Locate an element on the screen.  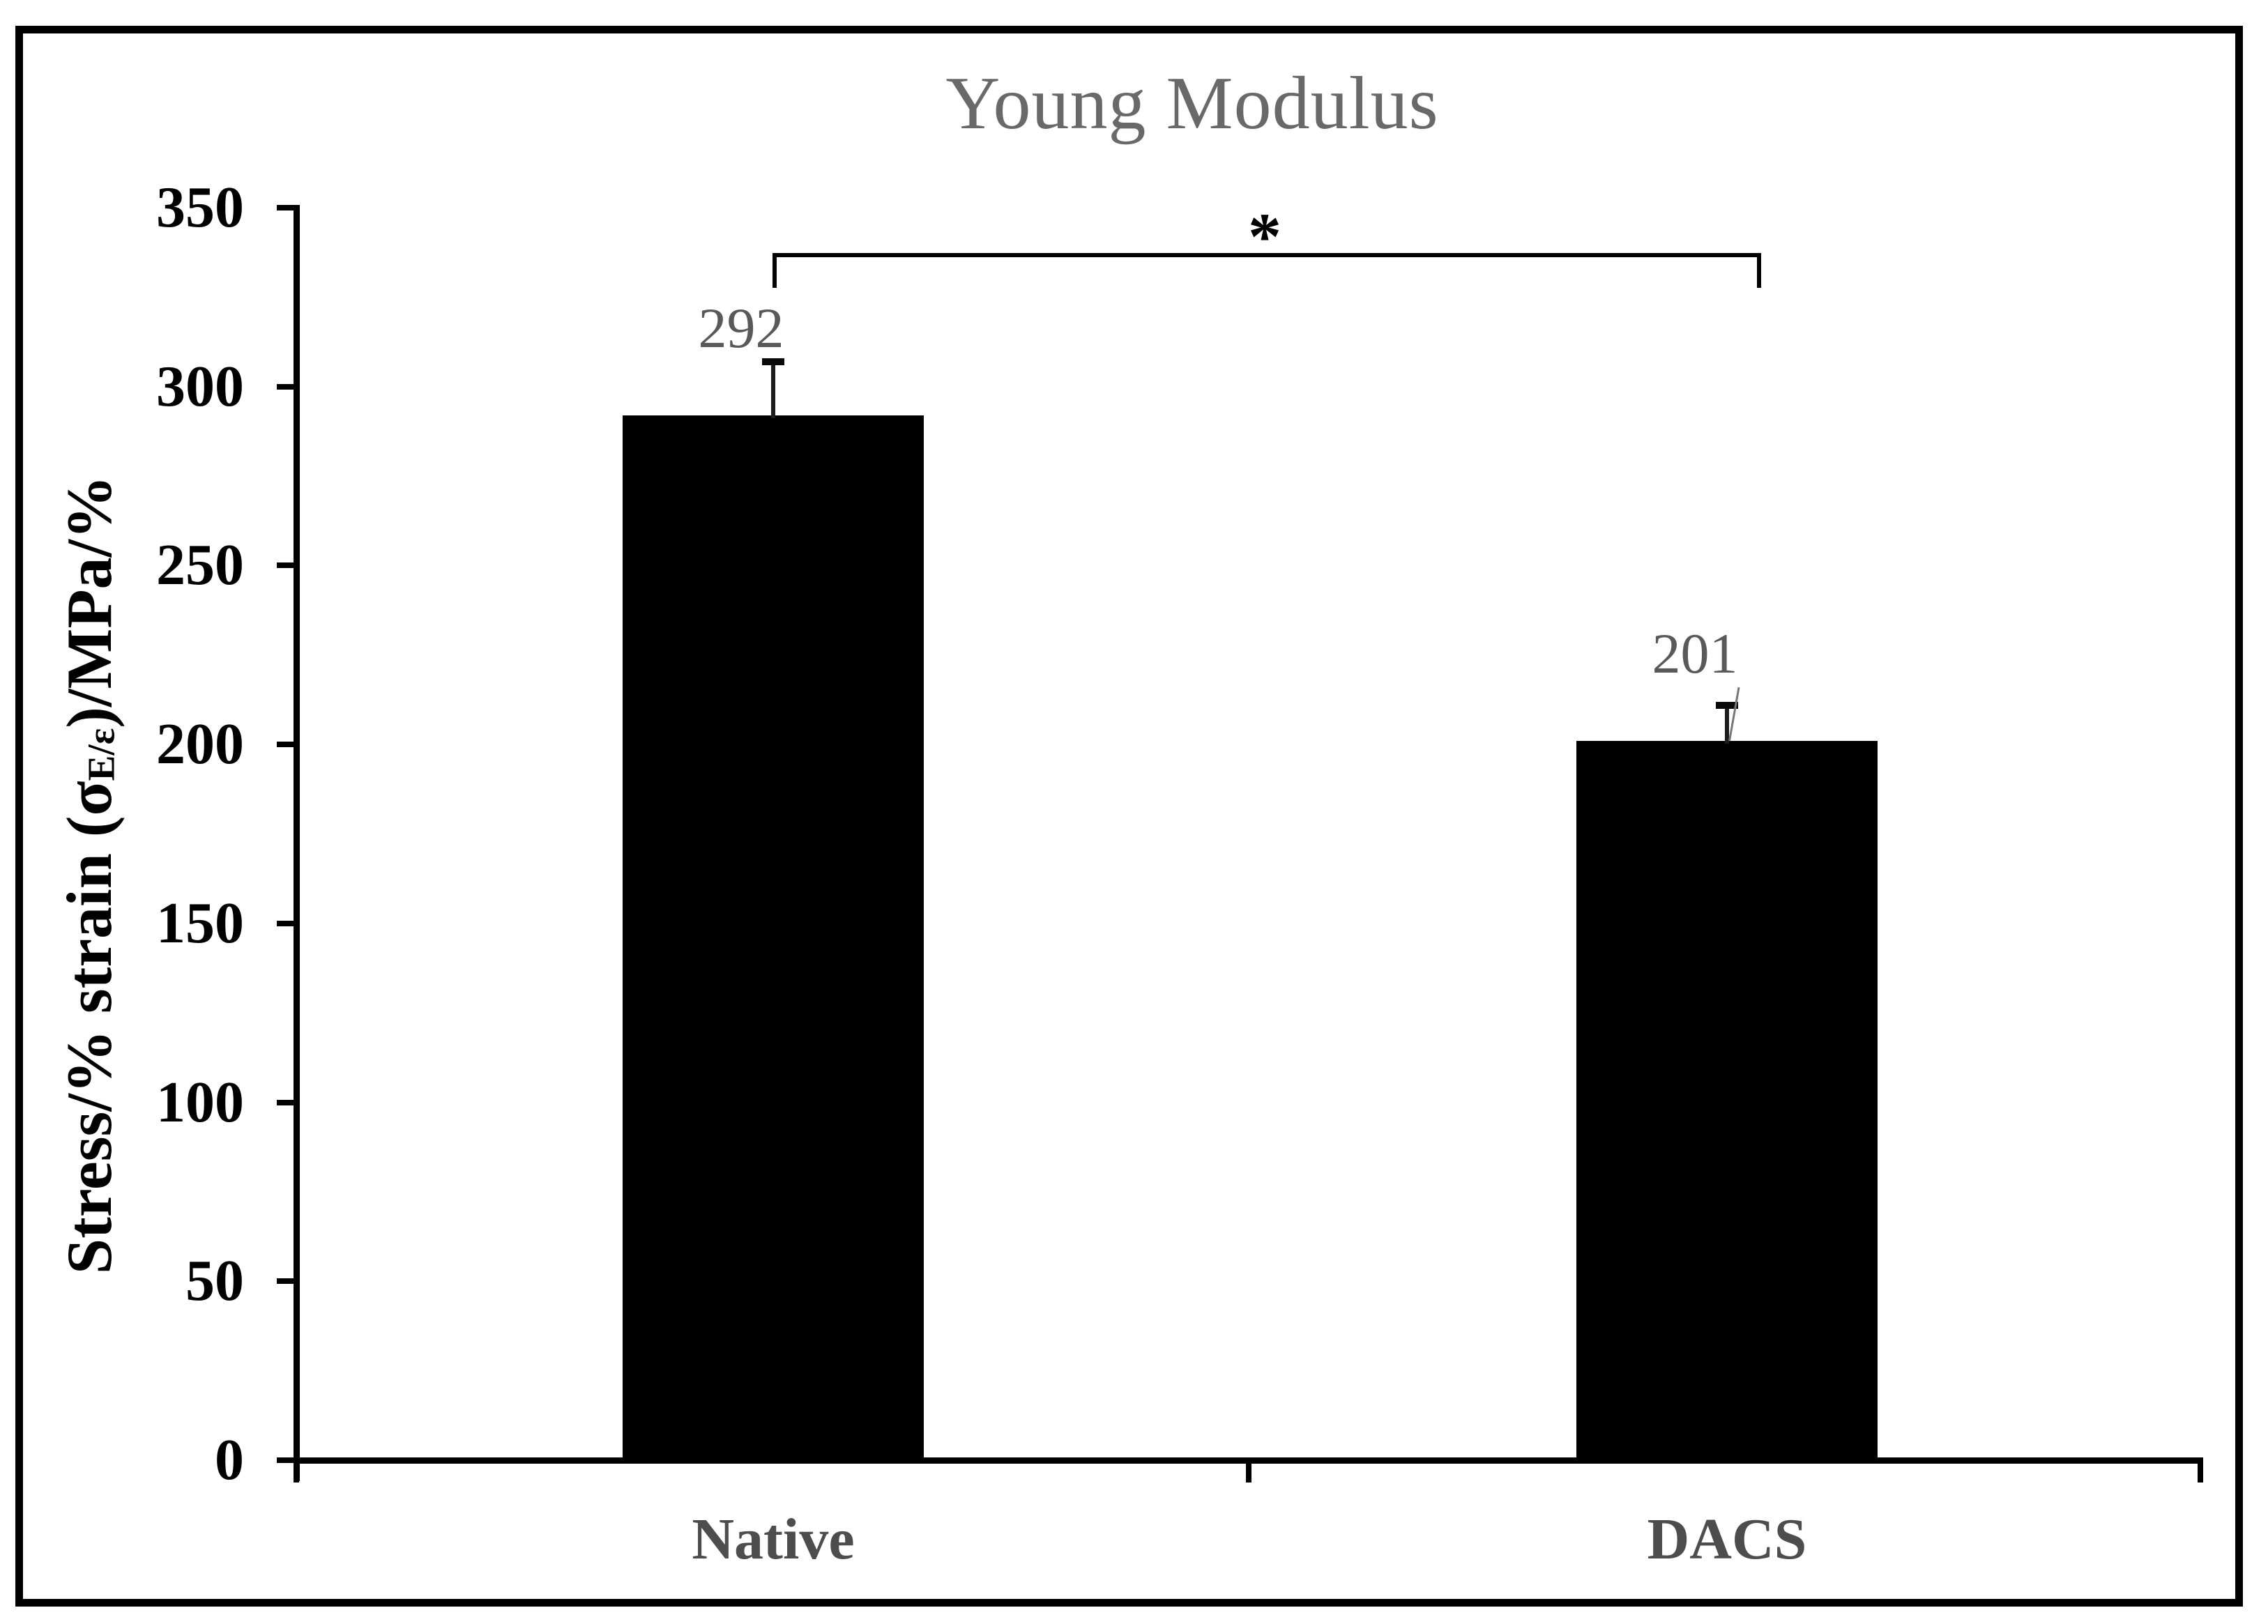
category-label-dacs: DACS is located at coordinates (1727, 1539).